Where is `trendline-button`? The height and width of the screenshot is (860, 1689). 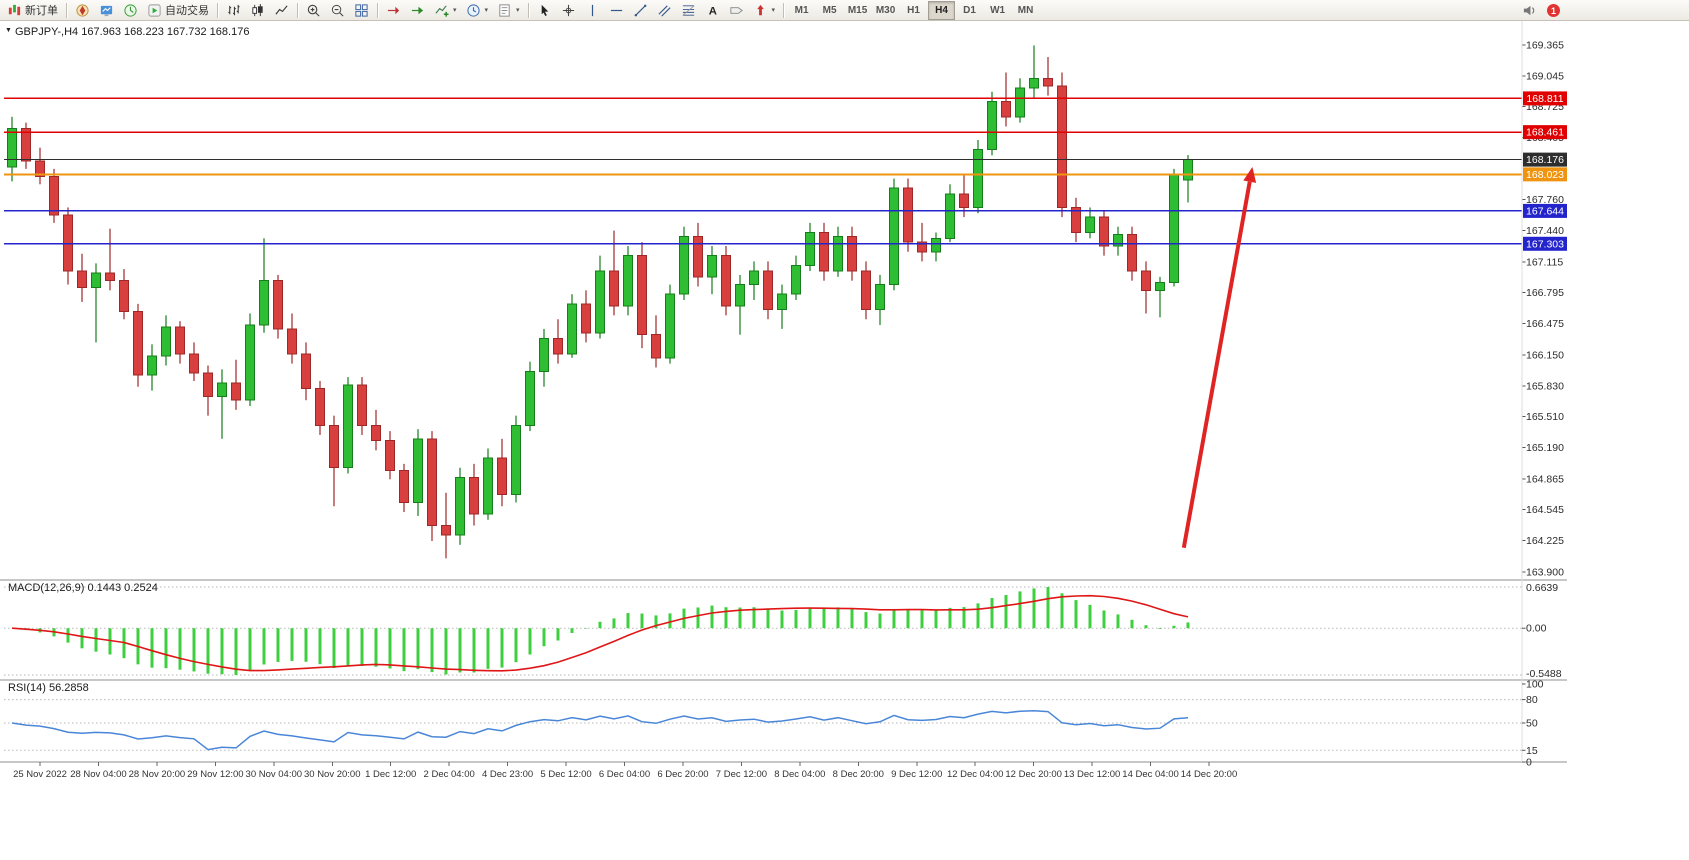 trendline-button is located at coordinates (640, 10).